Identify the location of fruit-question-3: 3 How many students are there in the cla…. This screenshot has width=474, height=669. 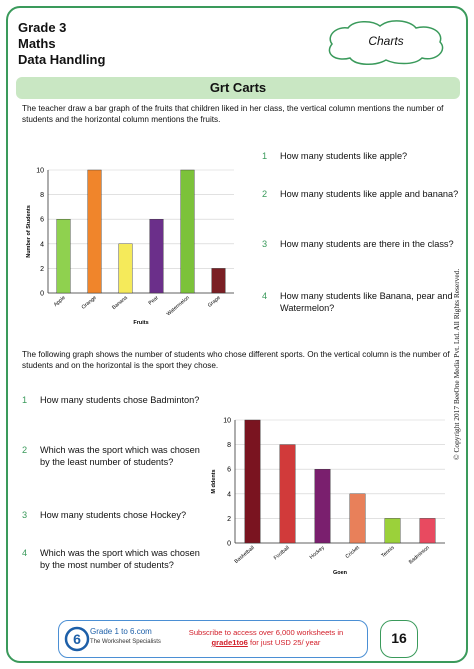
(362, 244).